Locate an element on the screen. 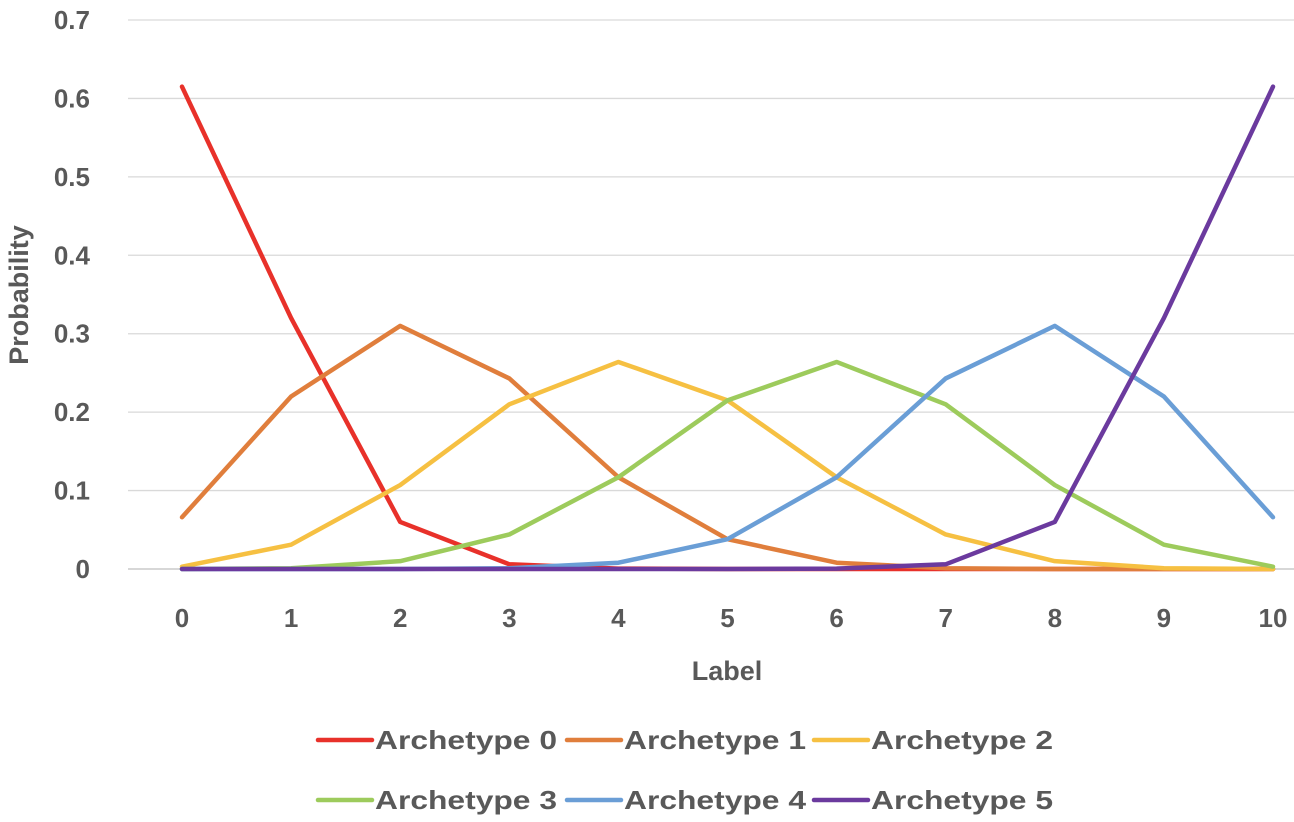 Image resolution: width=1294 pixels, height=822 pixels. legend-item-0: Archetype 0 is located at coordinates (436, 740).